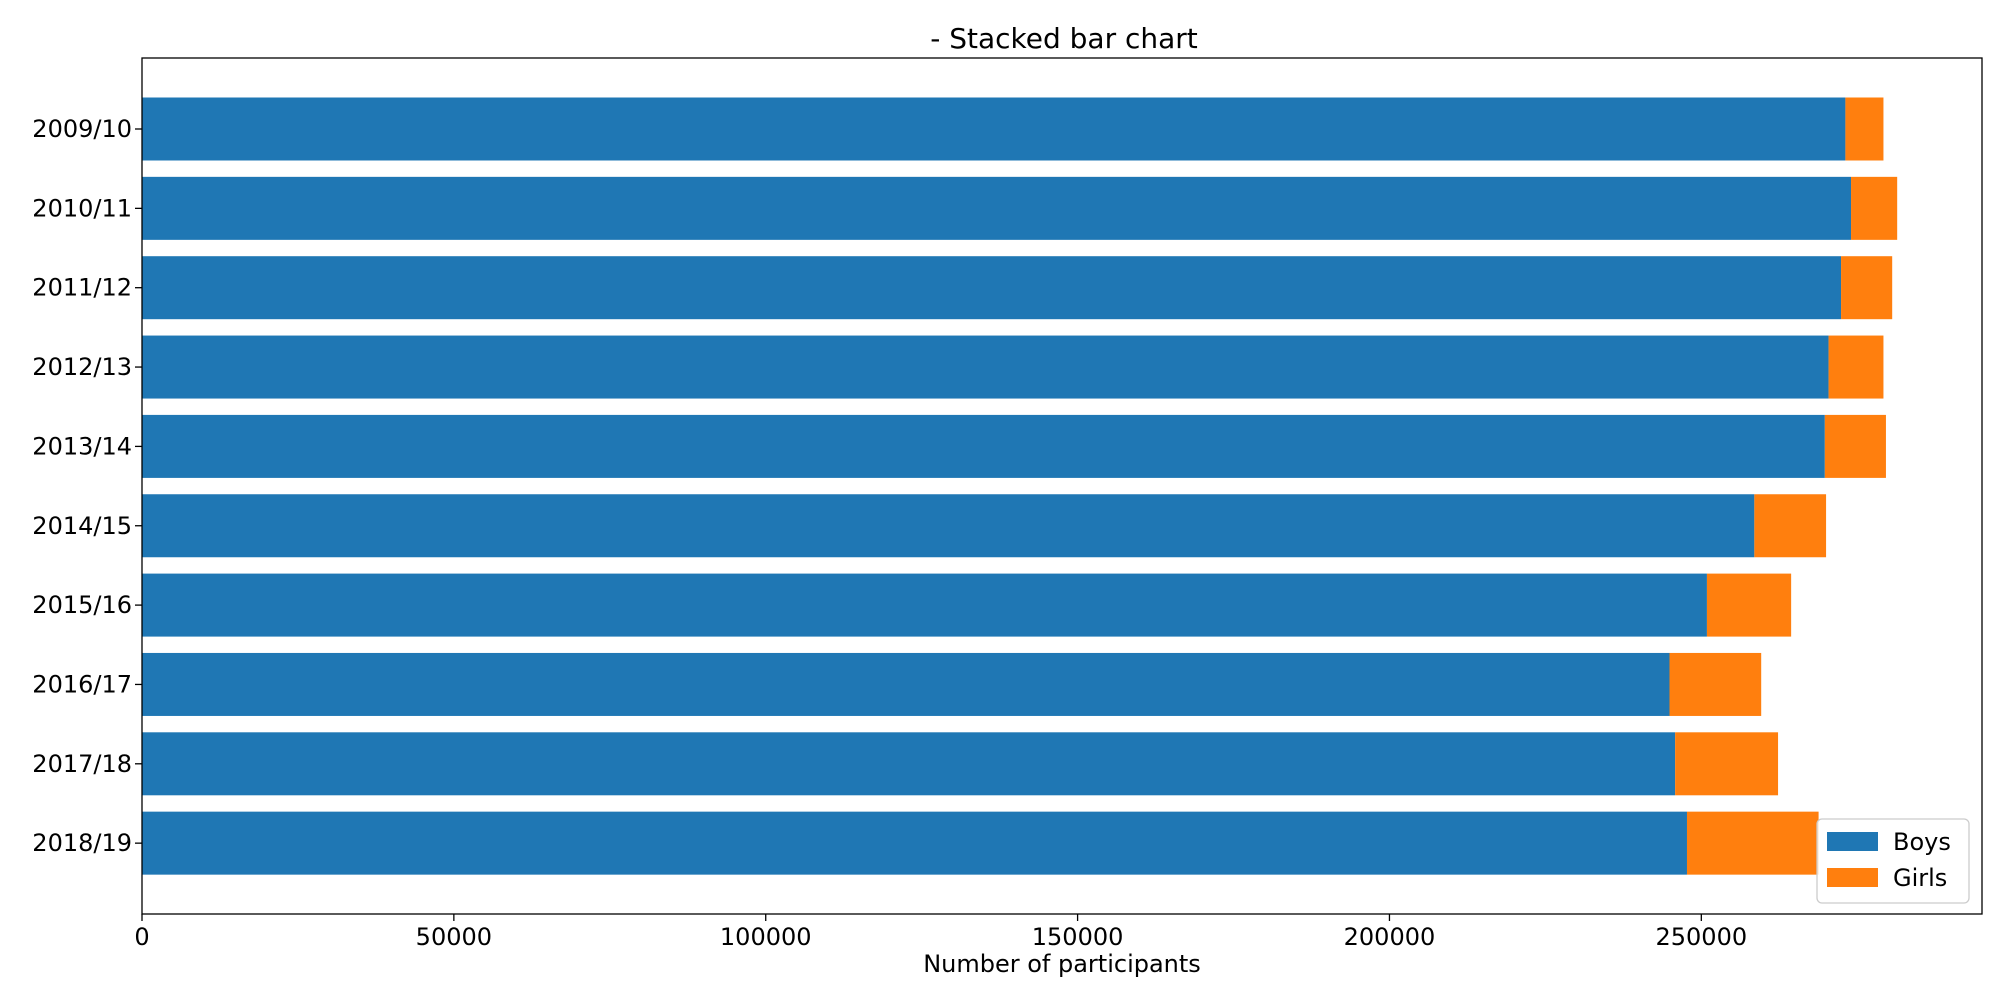  Describe the element at coordinates (82, 764) in the screenshot. I see `y-tick-label: 2017/18` at that location.